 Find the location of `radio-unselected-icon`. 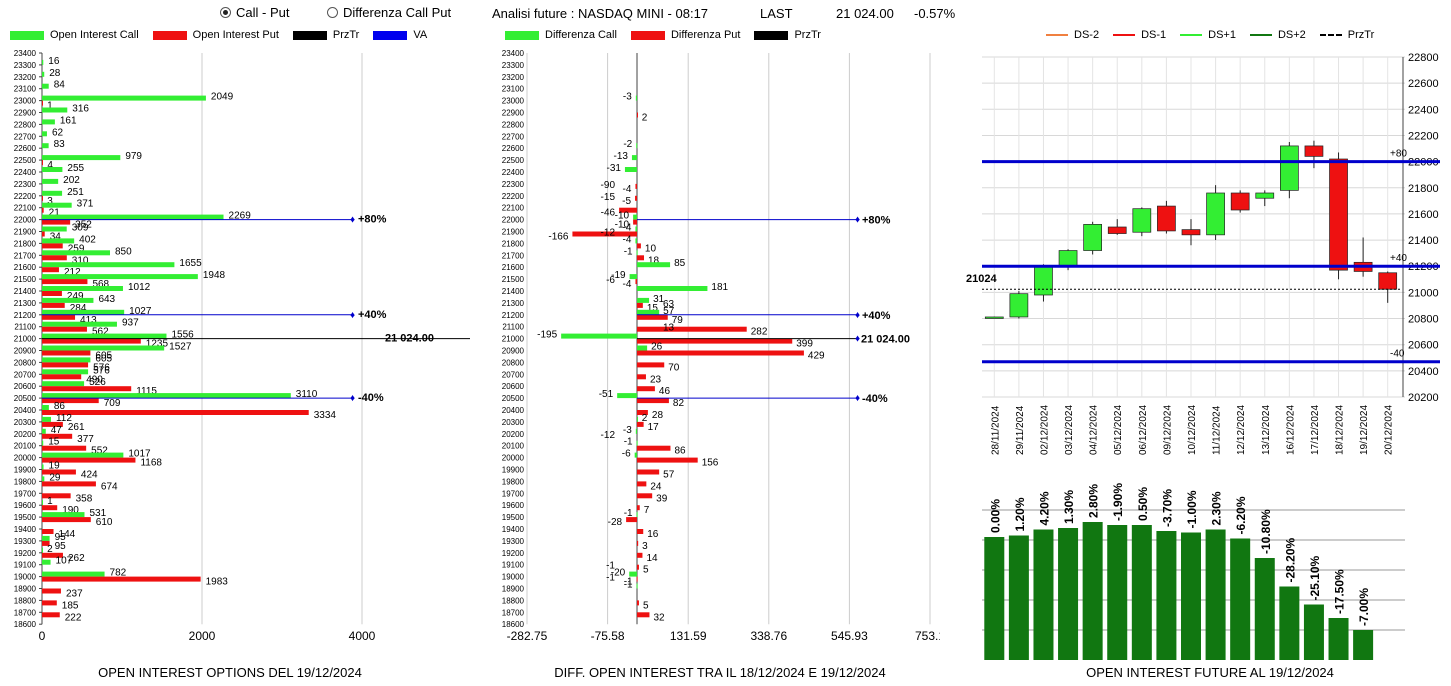

radio-unselected-icon is located at coordinates (332, 12).